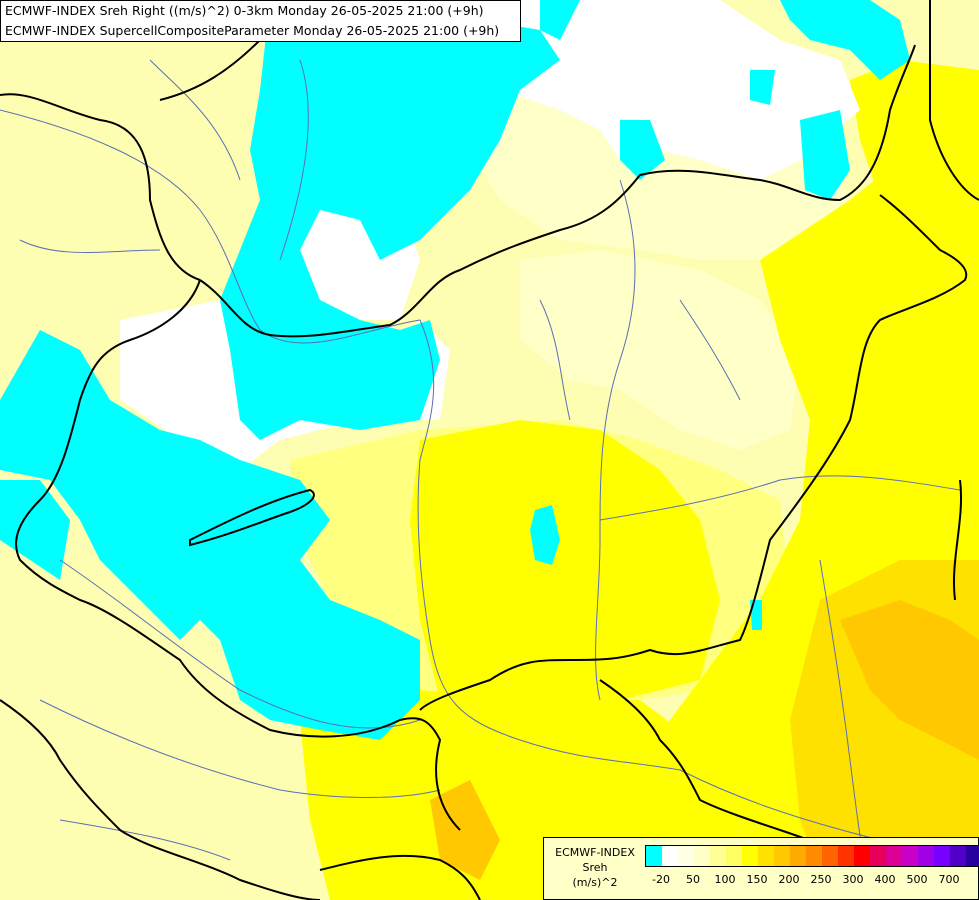 This screenshot has height=900, width=979. Describe the element at coordinates (595, 852) in the screenshot. I see `legend-title-line-1: ECMWF-INDEX` at that location.